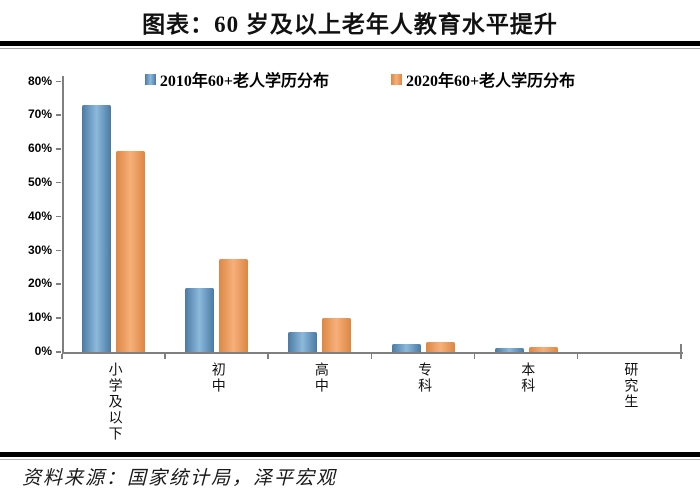 The image size is (700, 500). Describe the element at coordinates (337, 335) in the screenshot. I see `bar-series2-cat3` at that location.